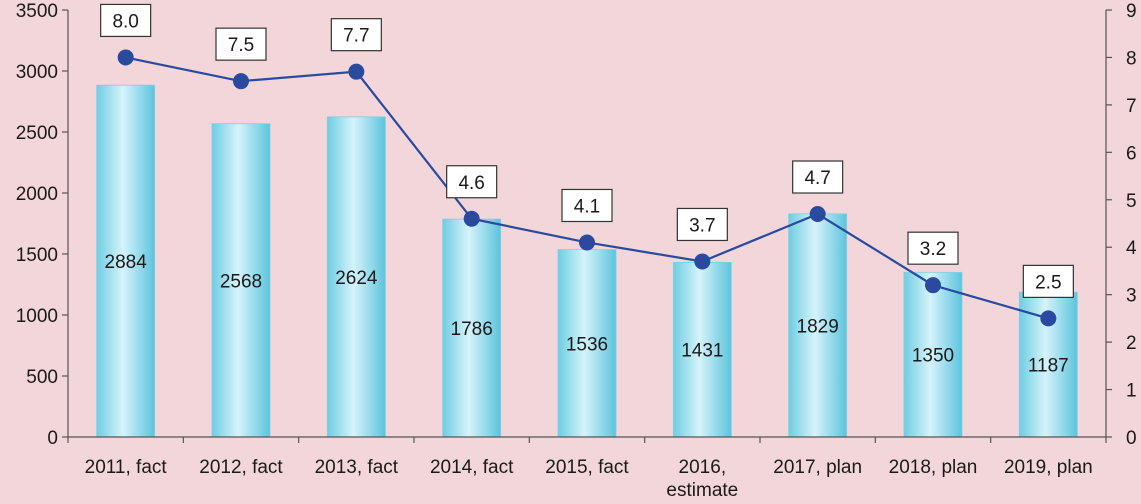 This screenshot has width=1141, height=504. I want to click on line-value-label: 4.7, so click(817, 178).